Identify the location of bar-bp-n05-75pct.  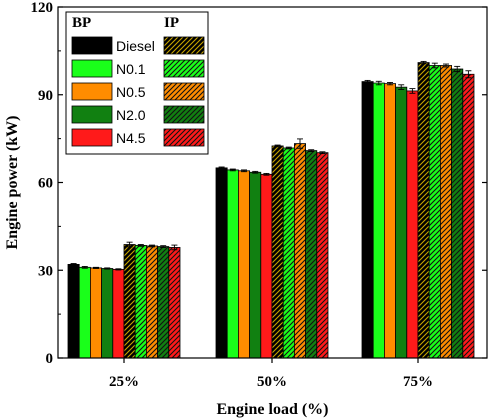
(389, 221).